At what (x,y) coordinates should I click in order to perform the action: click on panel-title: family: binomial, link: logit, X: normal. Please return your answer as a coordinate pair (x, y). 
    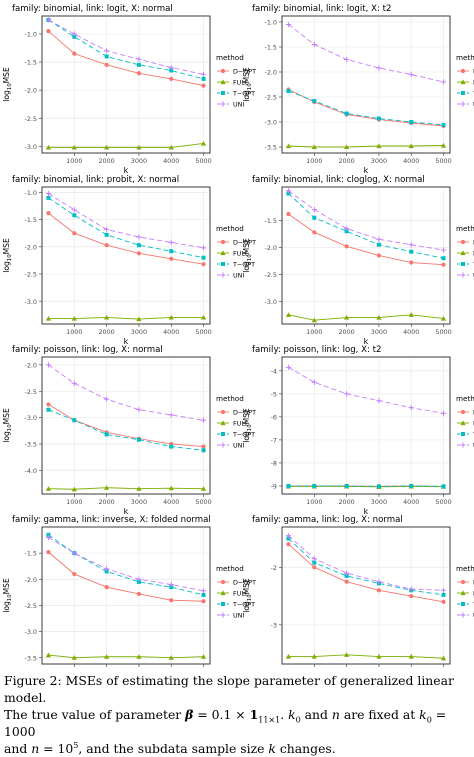
    Looking at the image, I should click on (92, 9).